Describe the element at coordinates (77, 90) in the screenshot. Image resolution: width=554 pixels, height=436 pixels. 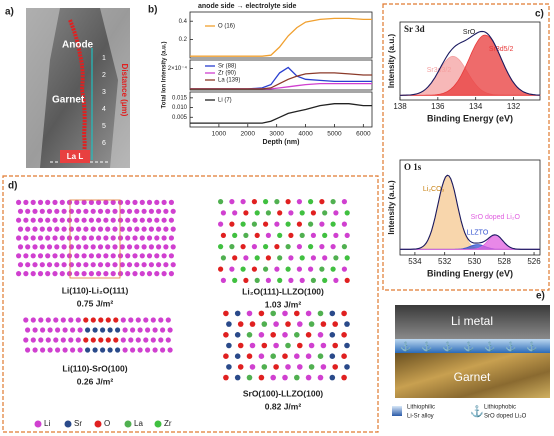
I see `eds-line` at that location.